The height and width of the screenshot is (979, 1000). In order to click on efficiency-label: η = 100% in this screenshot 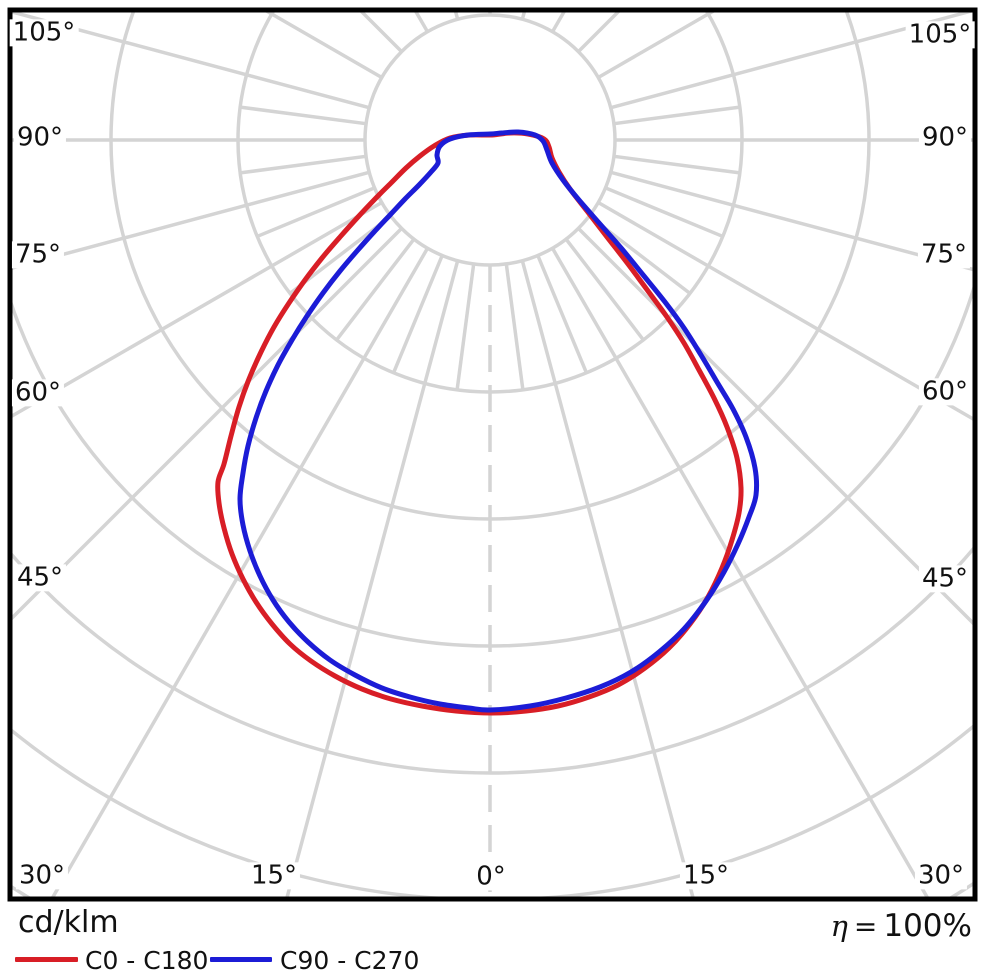, I will do `click(901, 926)`.